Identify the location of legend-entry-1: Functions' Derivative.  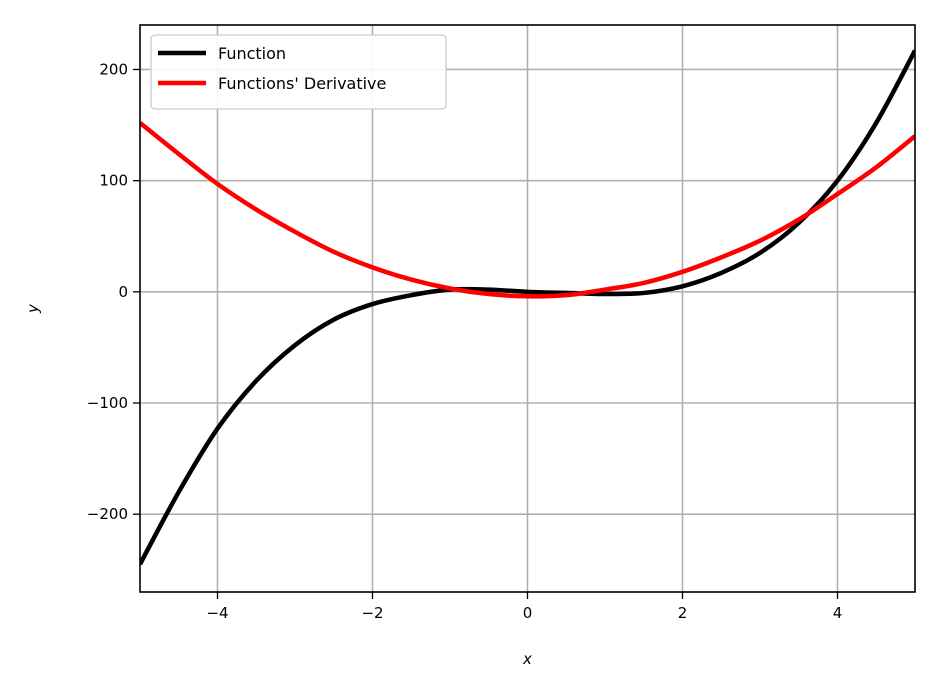
(302, 83).